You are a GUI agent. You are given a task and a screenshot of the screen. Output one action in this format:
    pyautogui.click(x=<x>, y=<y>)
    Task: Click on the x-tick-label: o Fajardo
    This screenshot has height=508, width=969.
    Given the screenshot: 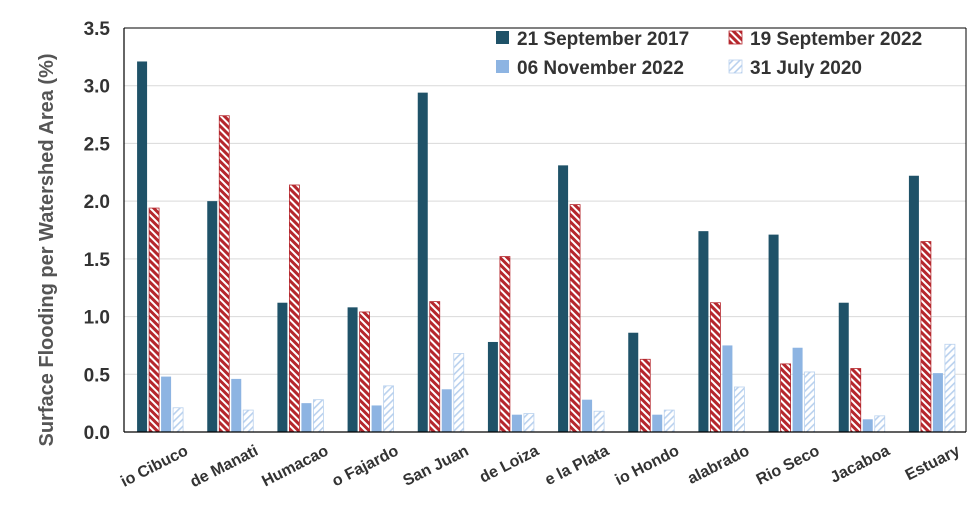 What is the action you would take?
    pyautogui.click(x=366, y=466)
    